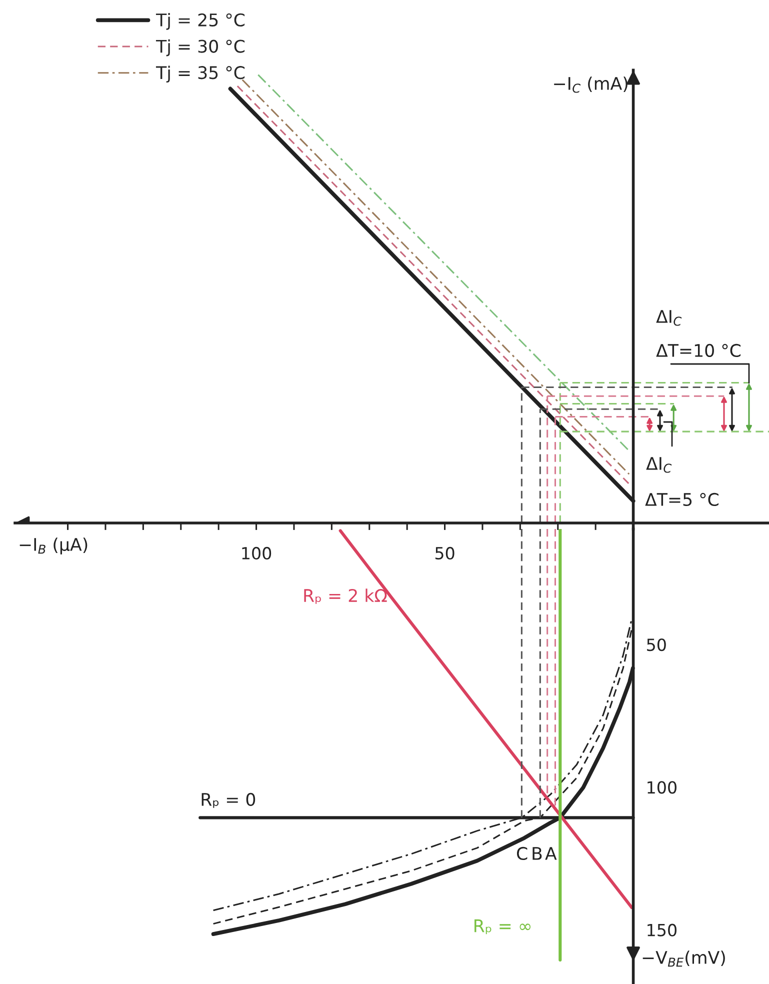  What do you see at coordinates (200, 21) in the screenshot?
I see `legend-label: Tj = 25 °C` at bounding box center [200, 21].